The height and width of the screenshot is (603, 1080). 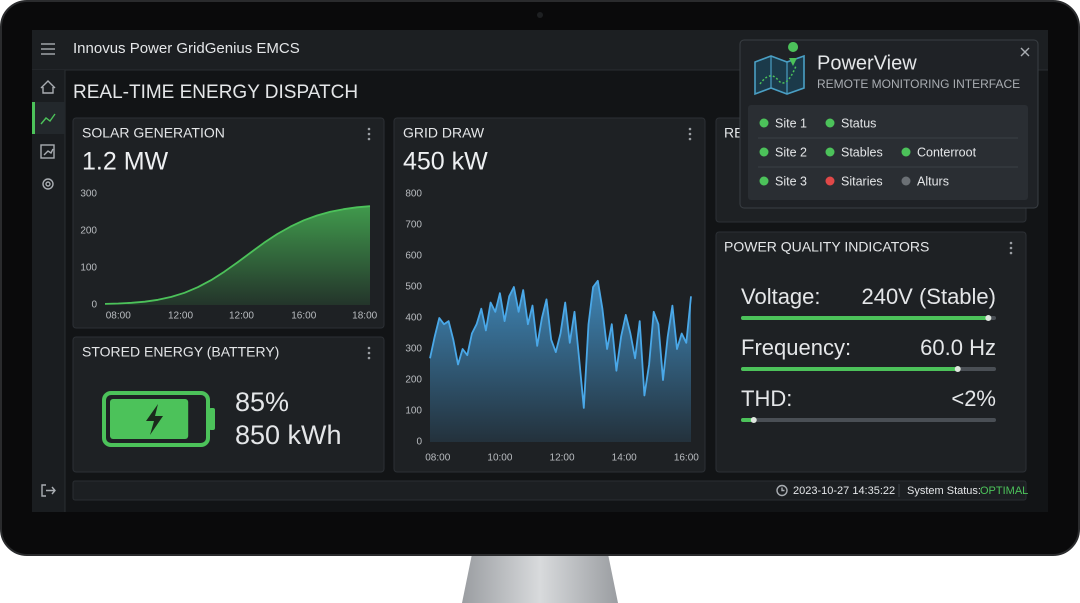 What do you see at coordinates (549, 490) in the screenshot?
I see `status-bar` at bounding box center [549, 490].